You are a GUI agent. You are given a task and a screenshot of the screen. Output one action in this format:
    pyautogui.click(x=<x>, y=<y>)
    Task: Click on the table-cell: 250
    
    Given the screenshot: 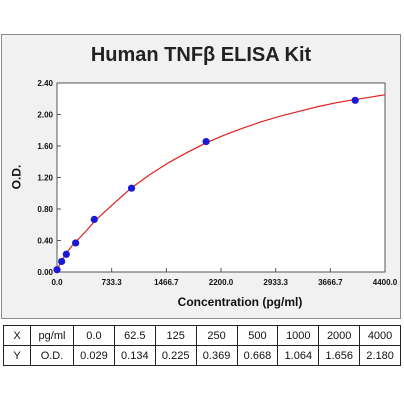 What is the action you would take?
    pyautogui.click(x=216, y=335)
    